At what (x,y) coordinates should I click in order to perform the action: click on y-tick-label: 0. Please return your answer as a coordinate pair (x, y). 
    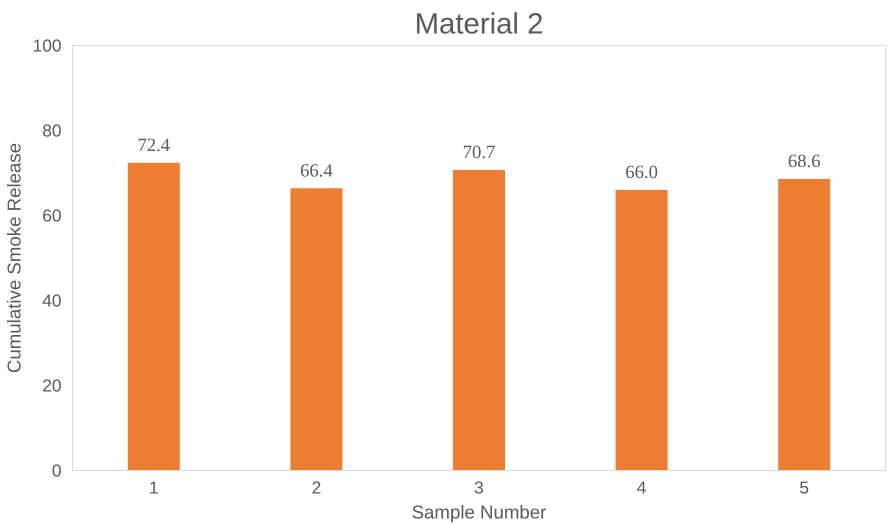
    Looking at the image, I should click on (57, 470).